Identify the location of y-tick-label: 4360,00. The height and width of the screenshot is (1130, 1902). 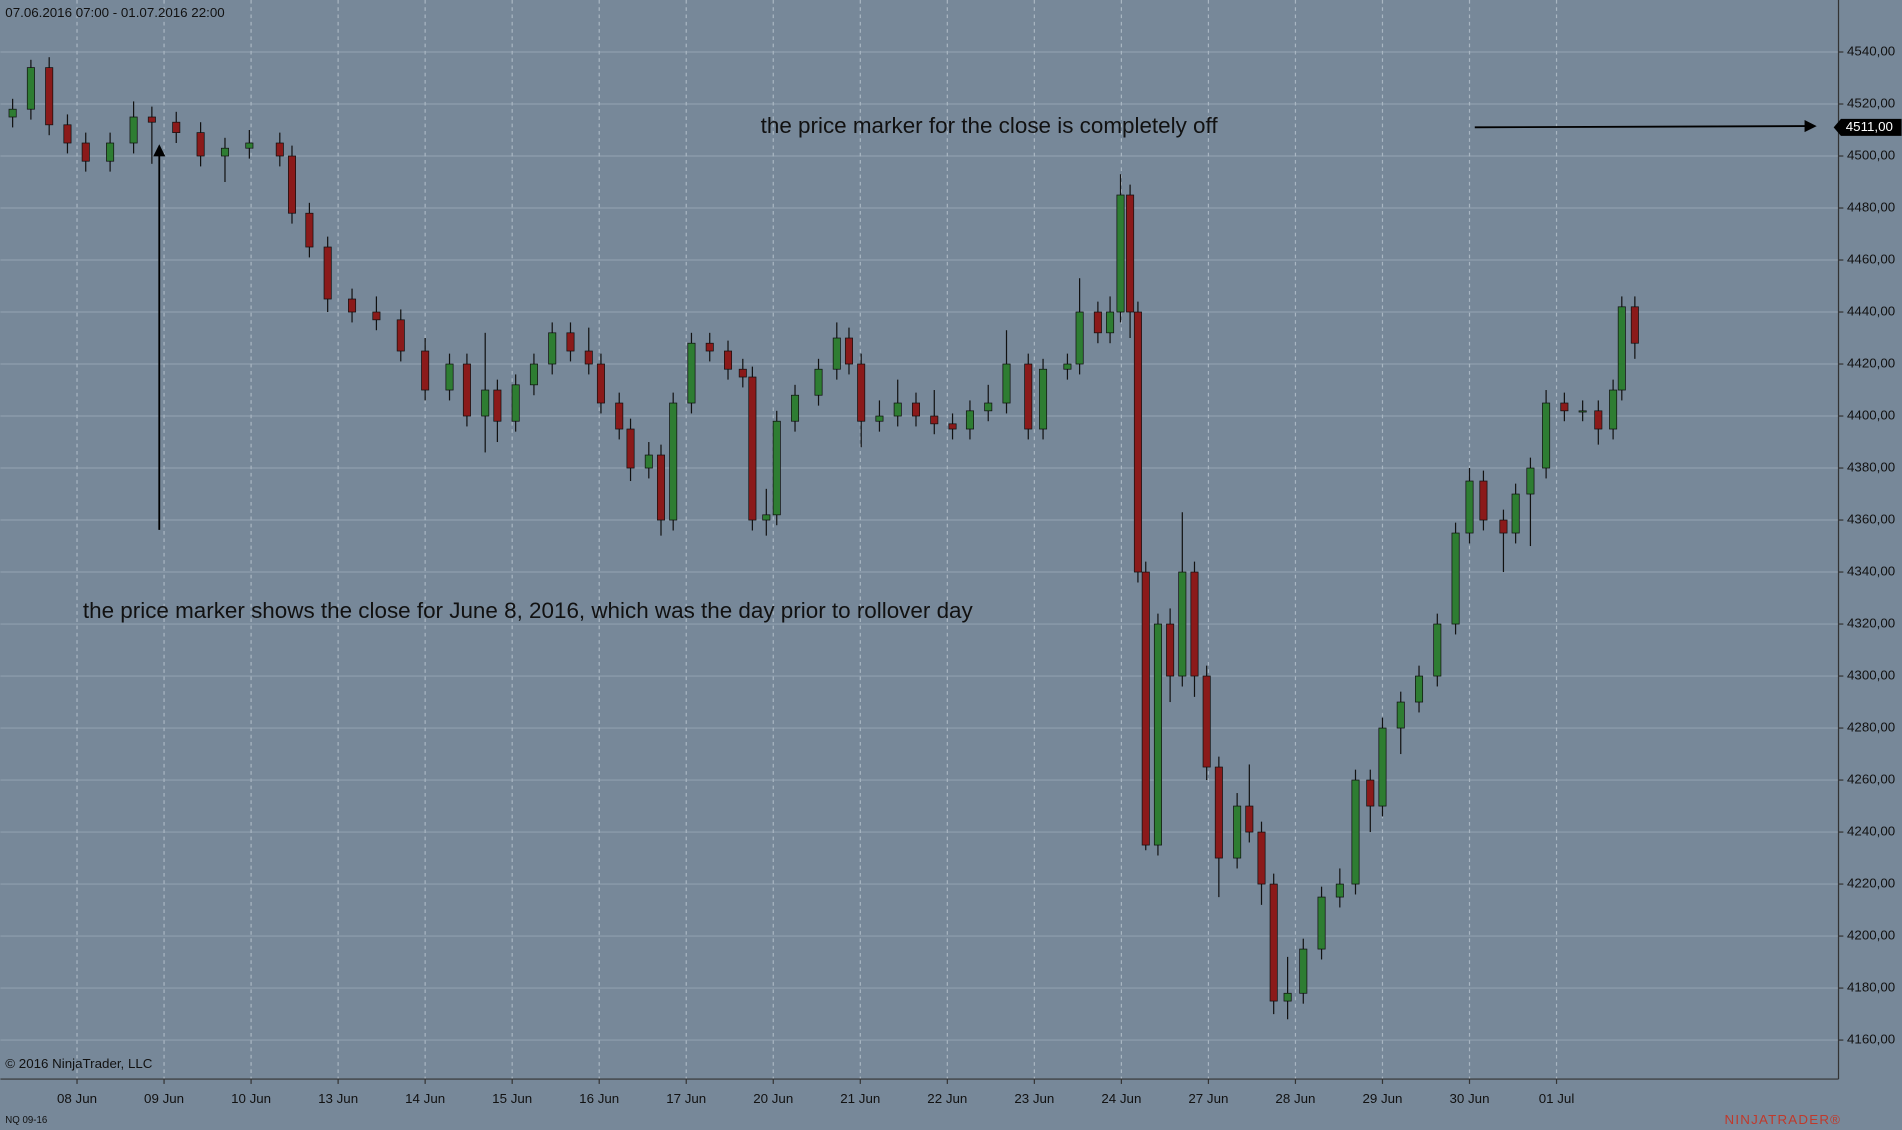
(1871, 519).